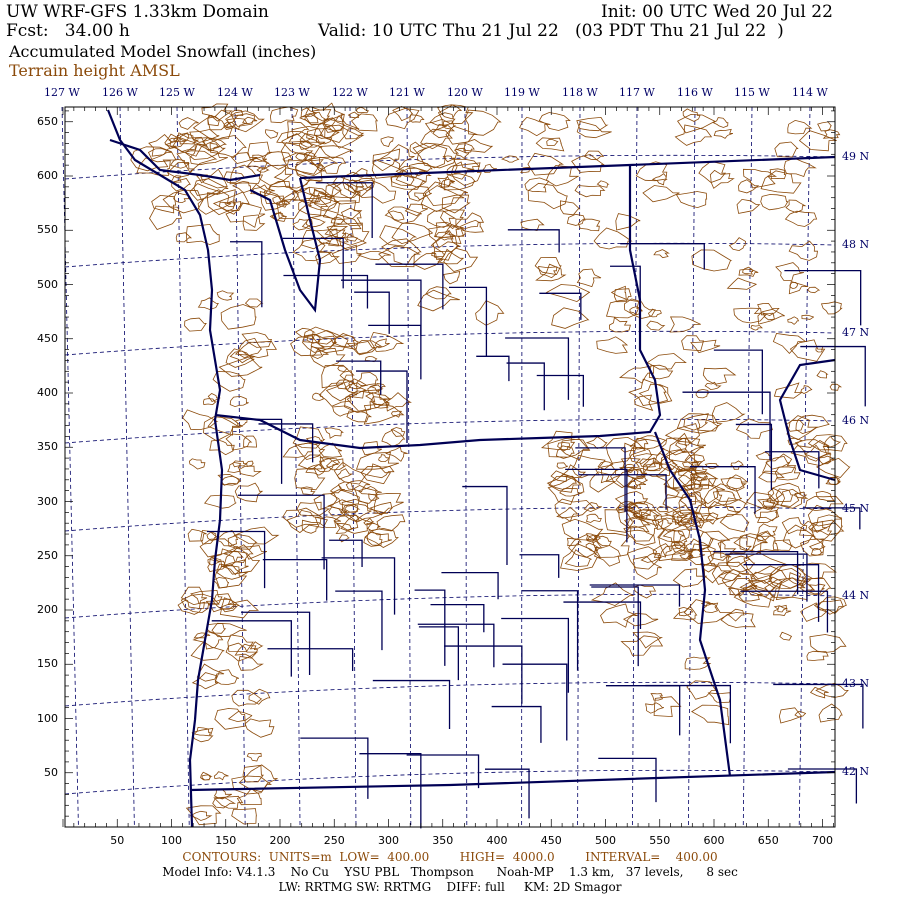 The height and width of the screenshot is (900, 900). I want to click on latitude-line, so click(450, 431).